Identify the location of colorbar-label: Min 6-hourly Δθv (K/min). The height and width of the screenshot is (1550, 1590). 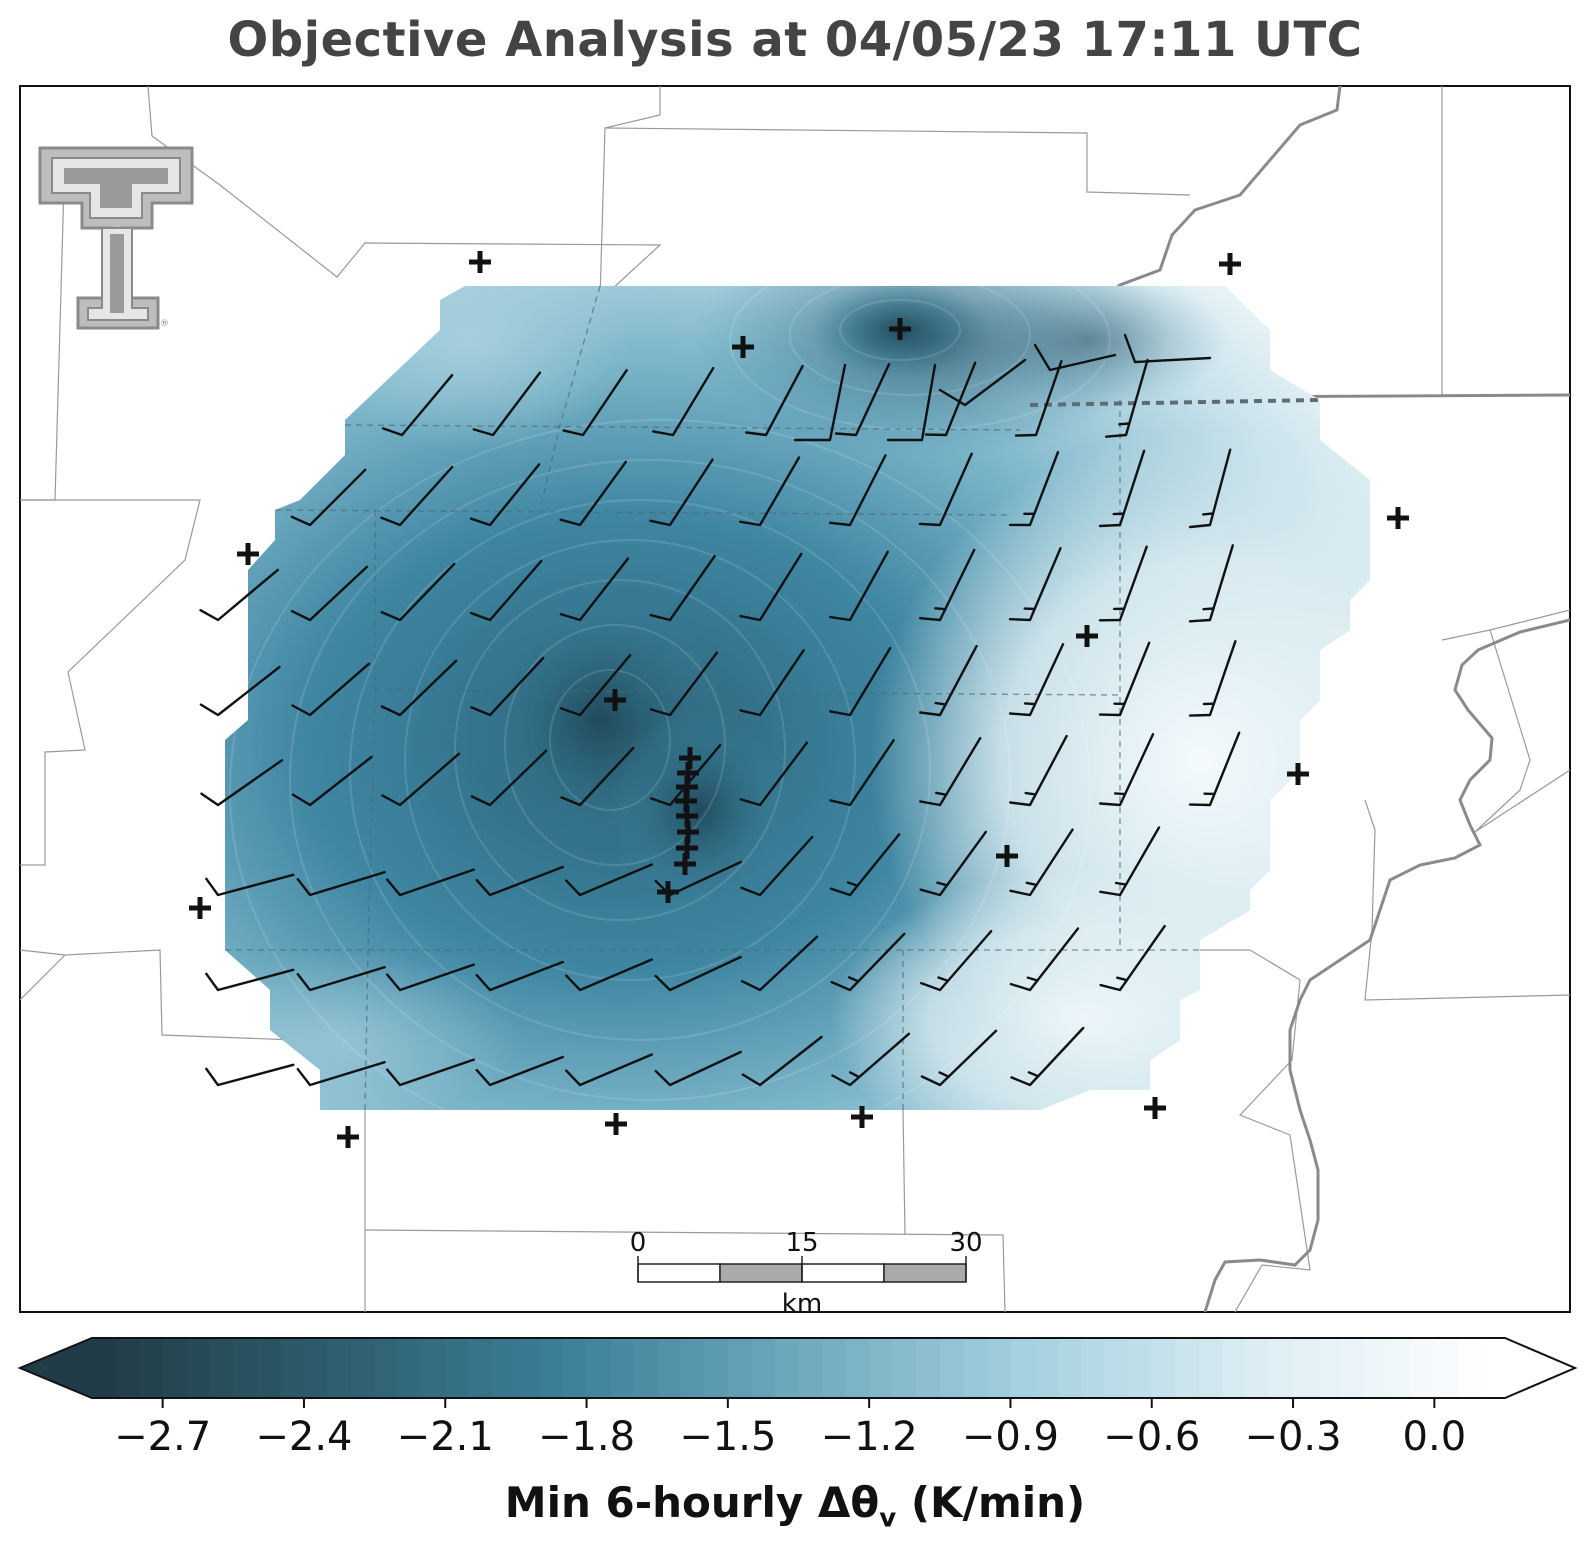
(795, 1505).